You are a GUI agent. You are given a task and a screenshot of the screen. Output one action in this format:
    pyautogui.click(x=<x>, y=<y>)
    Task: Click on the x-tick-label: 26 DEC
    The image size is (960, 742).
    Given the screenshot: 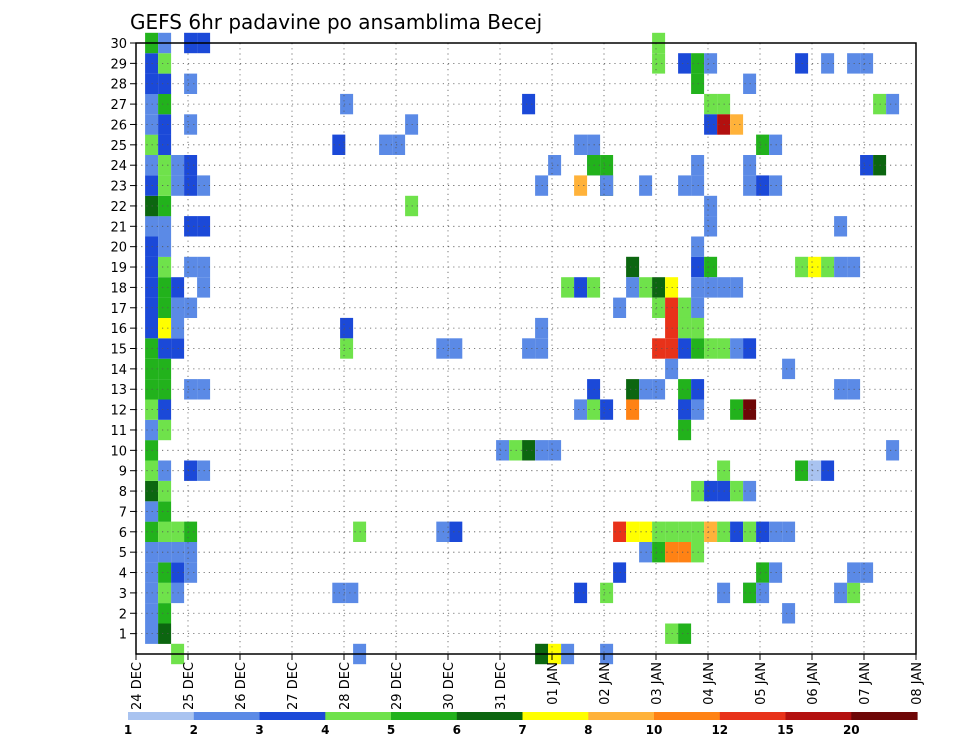 What is the action you would take?
    pyautogui.click(x=241, y=686)
    